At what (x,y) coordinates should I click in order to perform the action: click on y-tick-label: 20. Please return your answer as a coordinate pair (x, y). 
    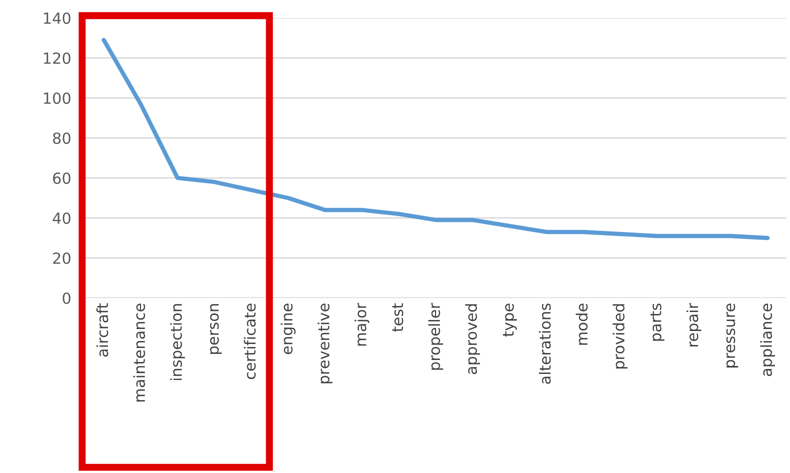
    Looking at the image, I should click on (61, 258).